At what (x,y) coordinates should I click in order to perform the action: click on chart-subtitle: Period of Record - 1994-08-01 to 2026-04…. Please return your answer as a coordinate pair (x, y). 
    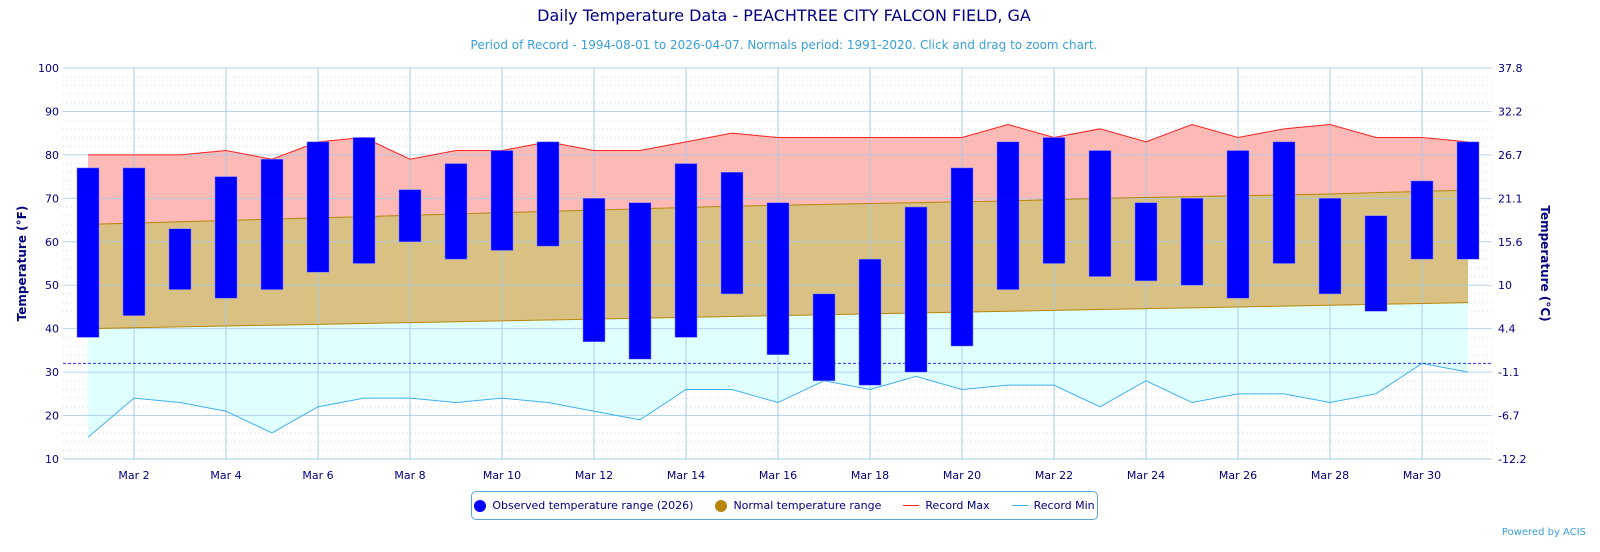
    Looking at the image, I should click on (784, 45).